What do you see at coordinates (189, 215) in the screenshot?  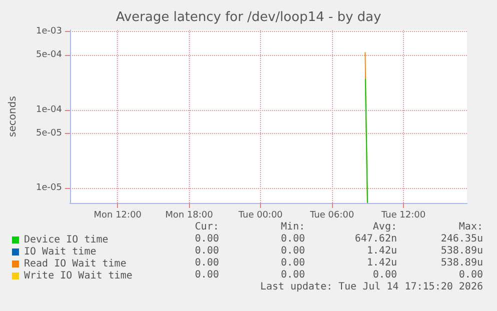 I see `x-tick-label: Mon 18:00` at bounding box center [189, 215].